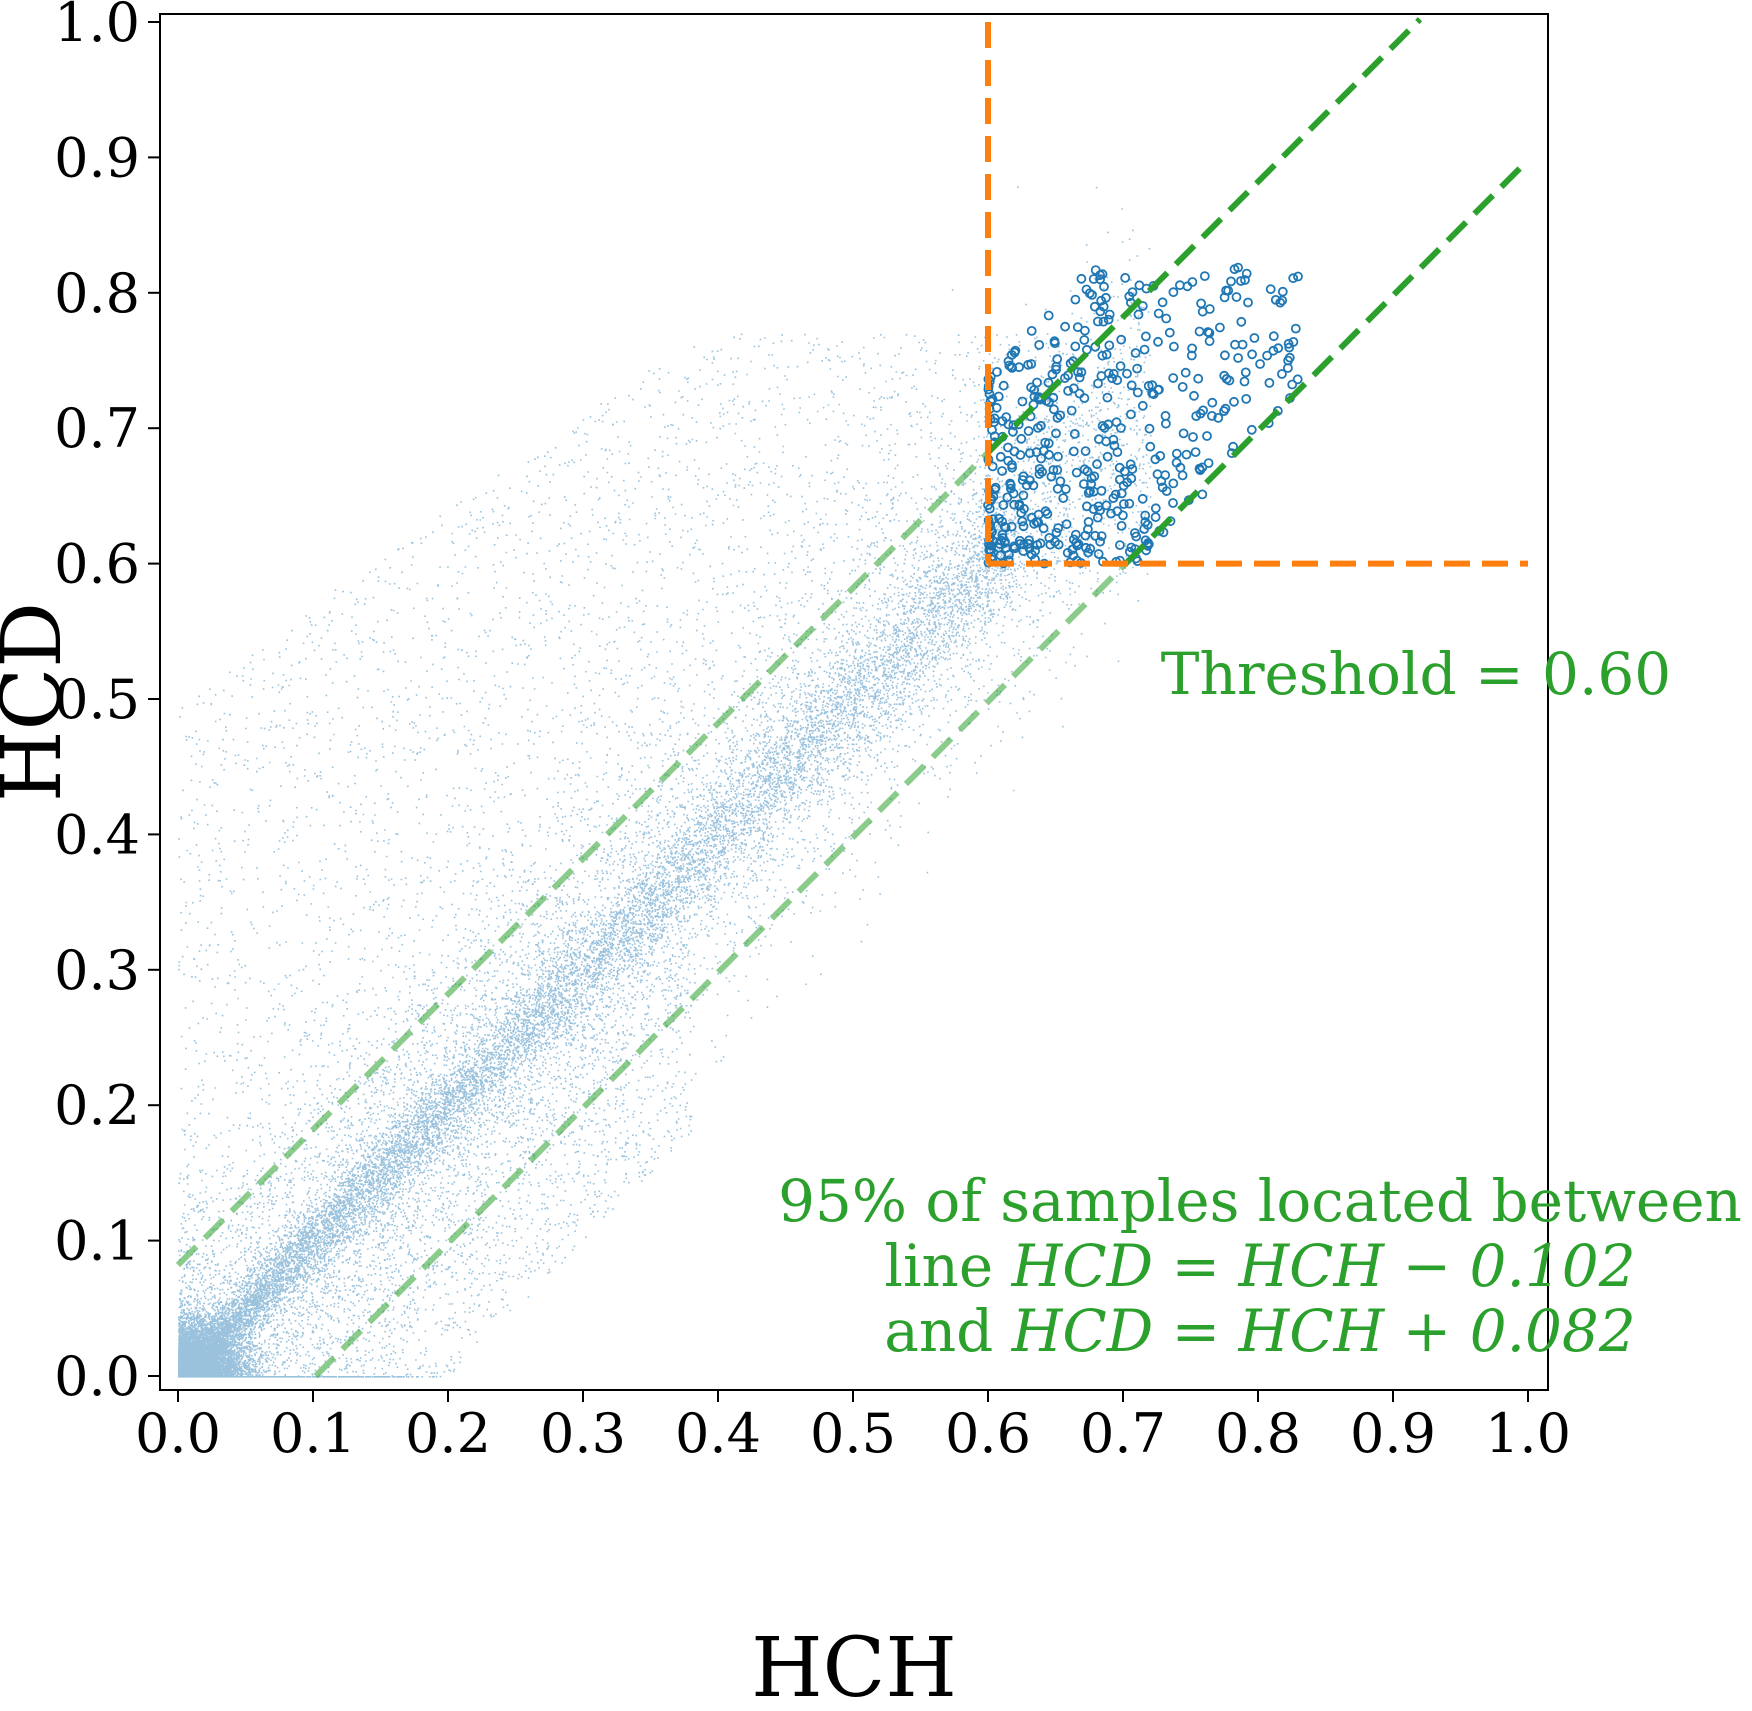 The height and width of the screenshot is (1711, 1752). I want to click on y-tick-label: 1.0, so click(97, 27).